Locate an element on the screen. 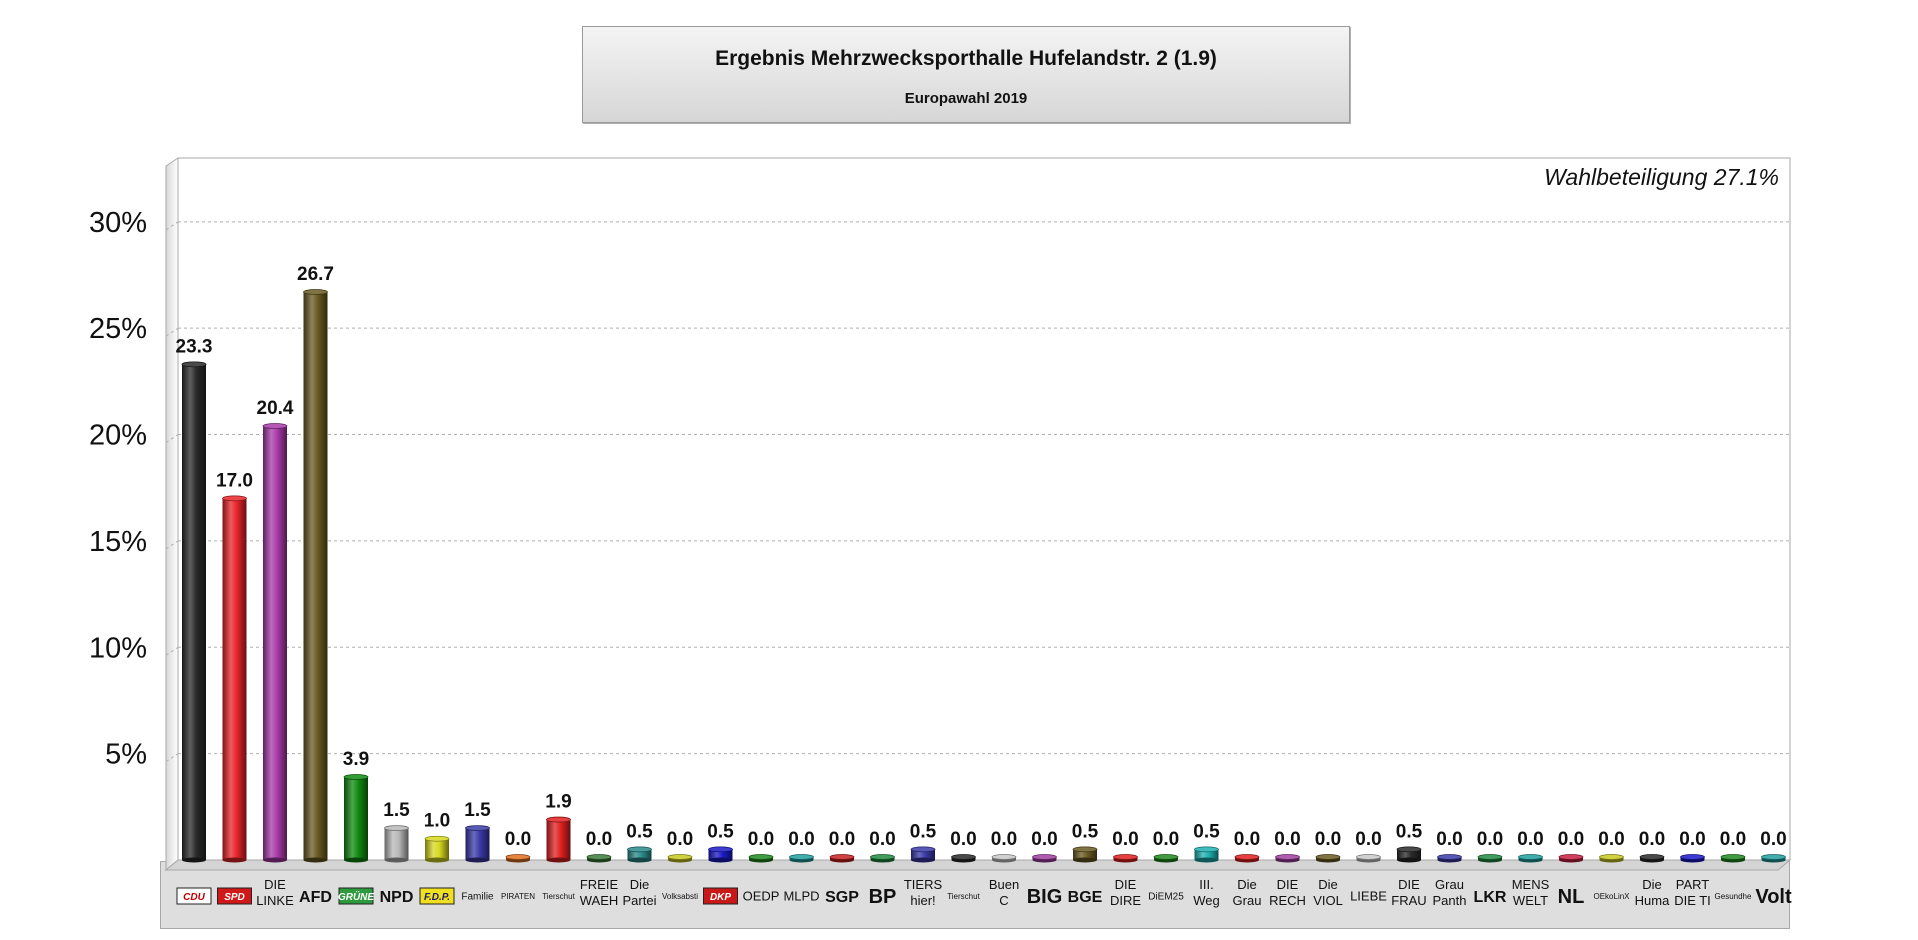 The image size is (1918, 940). category-label-line: Weg is located at coordinates (1206, 900).